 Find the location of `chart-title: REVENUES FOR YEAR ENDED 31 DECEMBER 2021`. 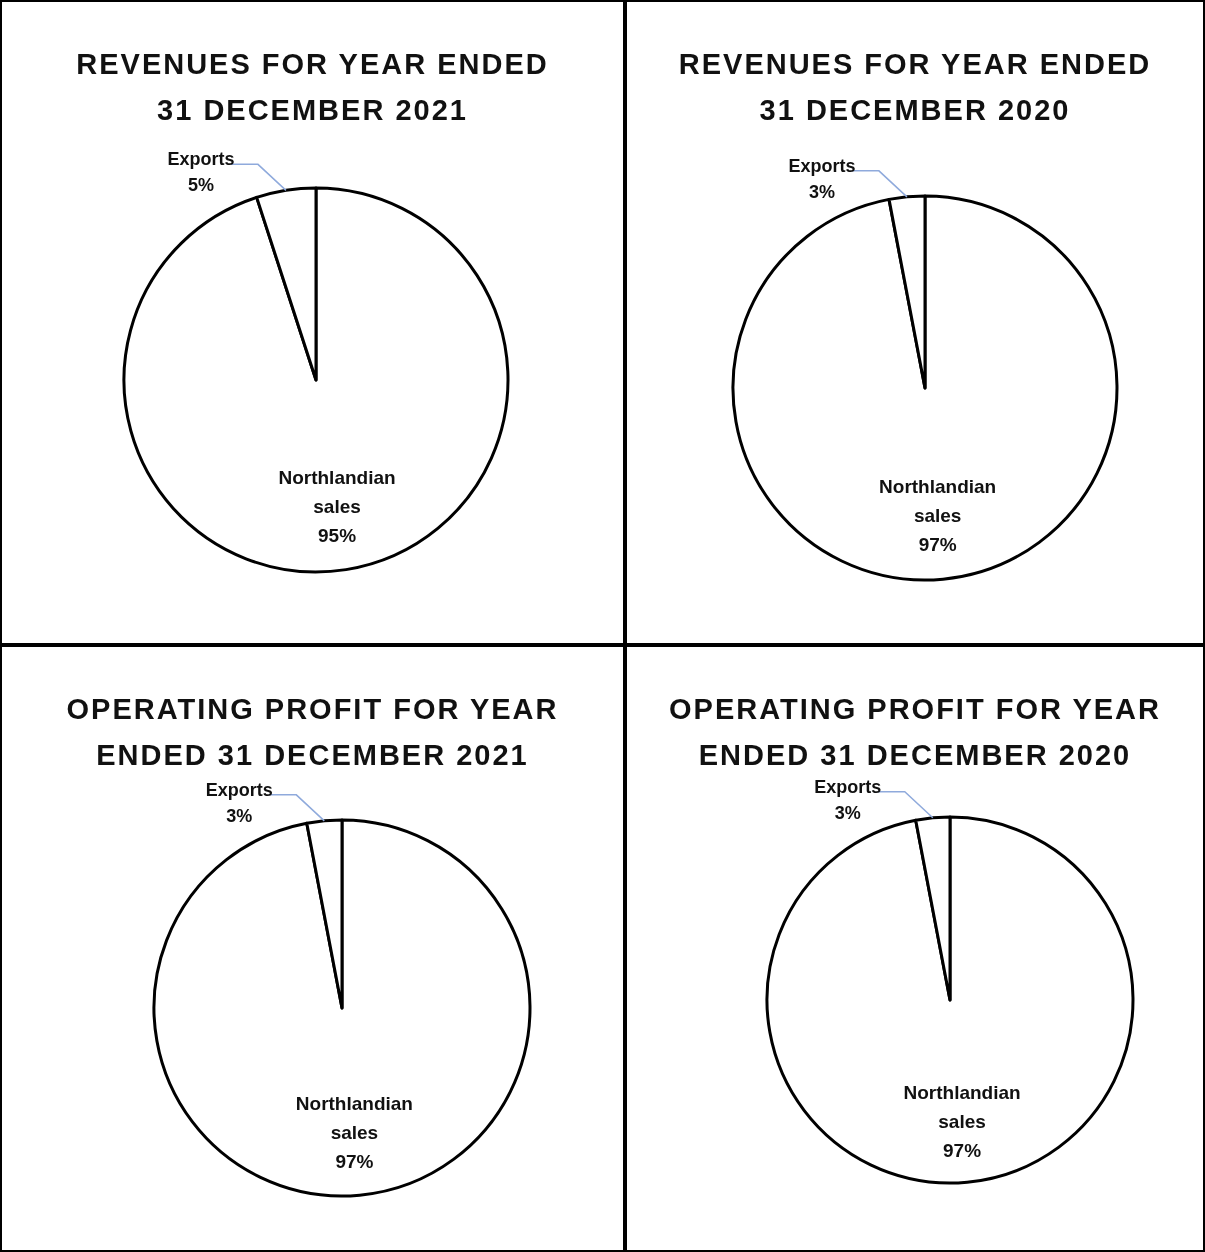

chart-title: REVENUES FOR YEAR ENDED 31 DECEMBER 2021 is located at coordinates (312, 87).